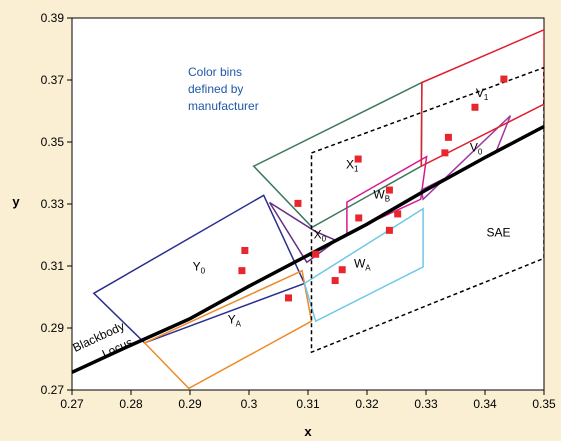  I want to click on bin-wb, so click(387, 195).